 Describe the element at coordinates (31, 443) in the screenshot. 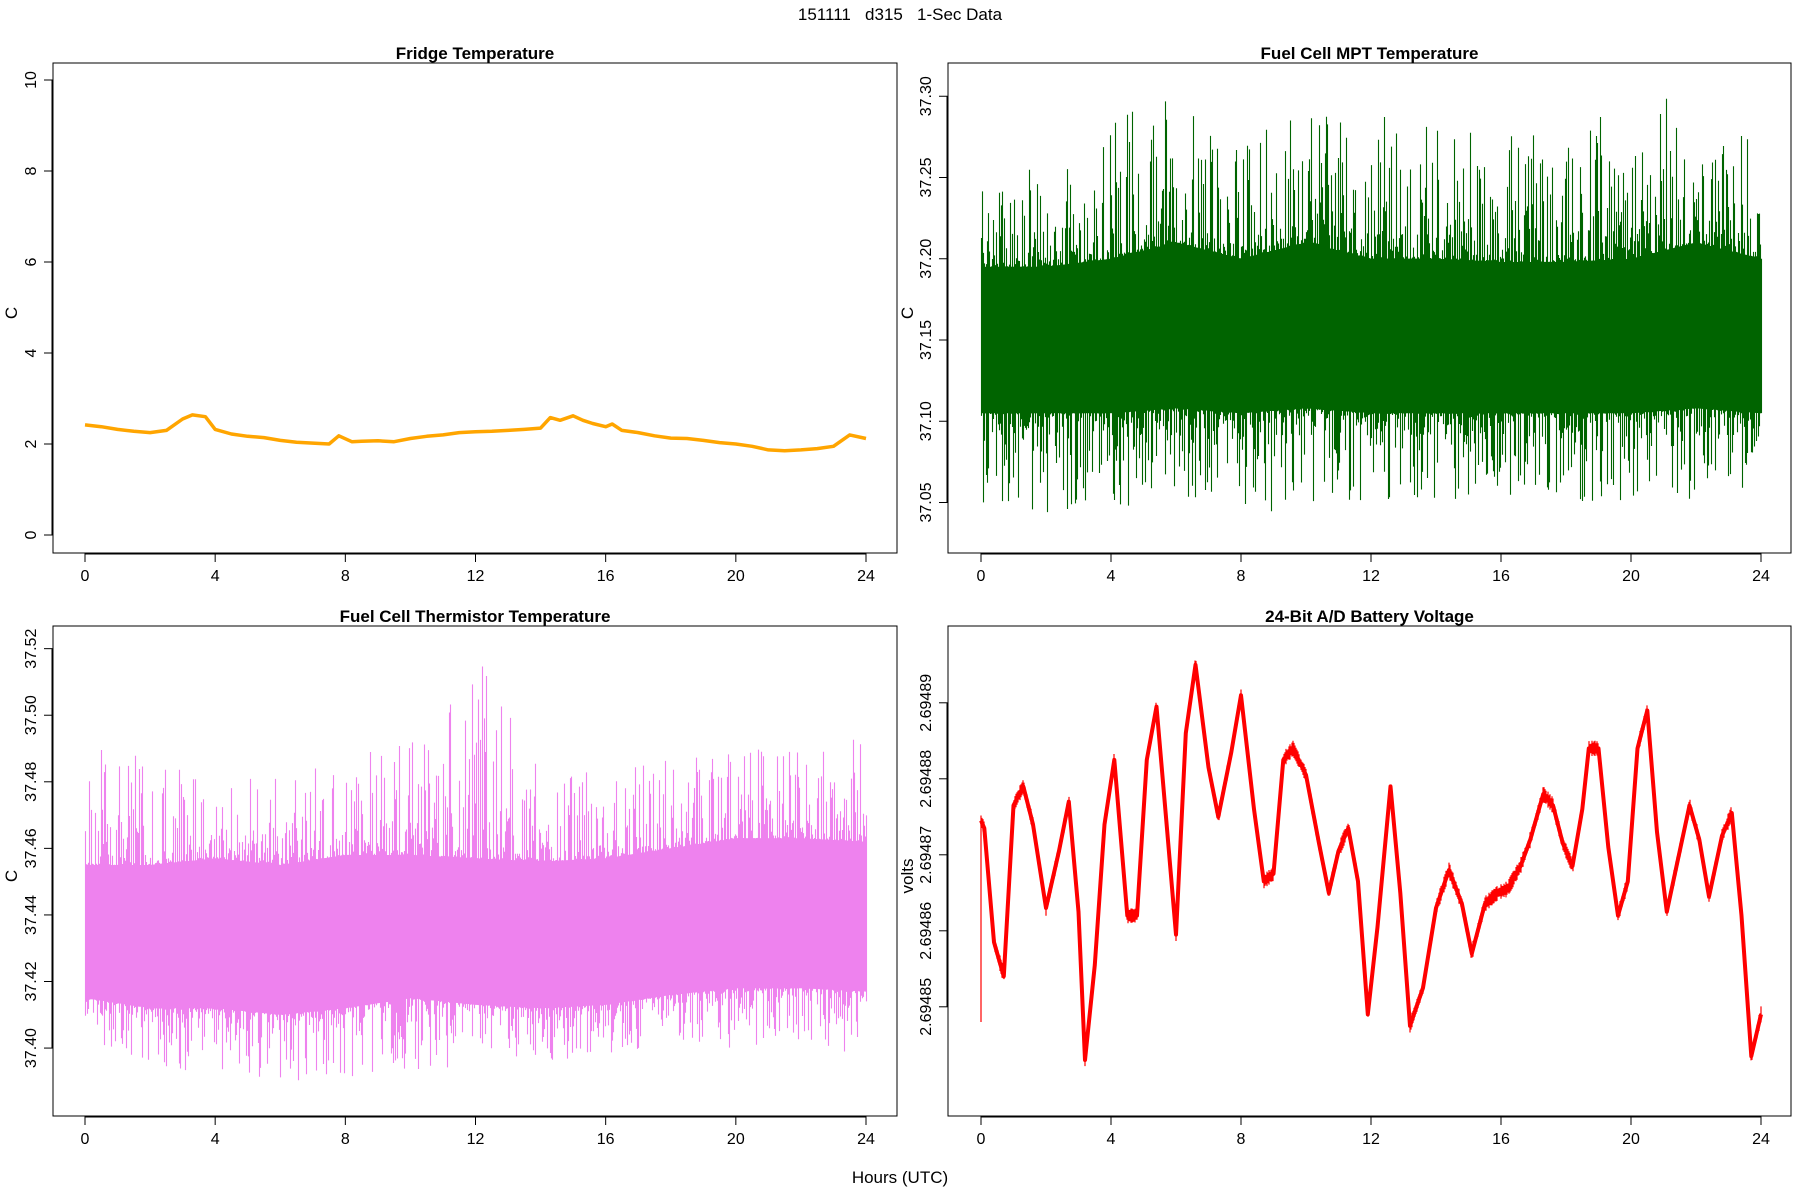

I see `y-tick-label: 2` at that location.